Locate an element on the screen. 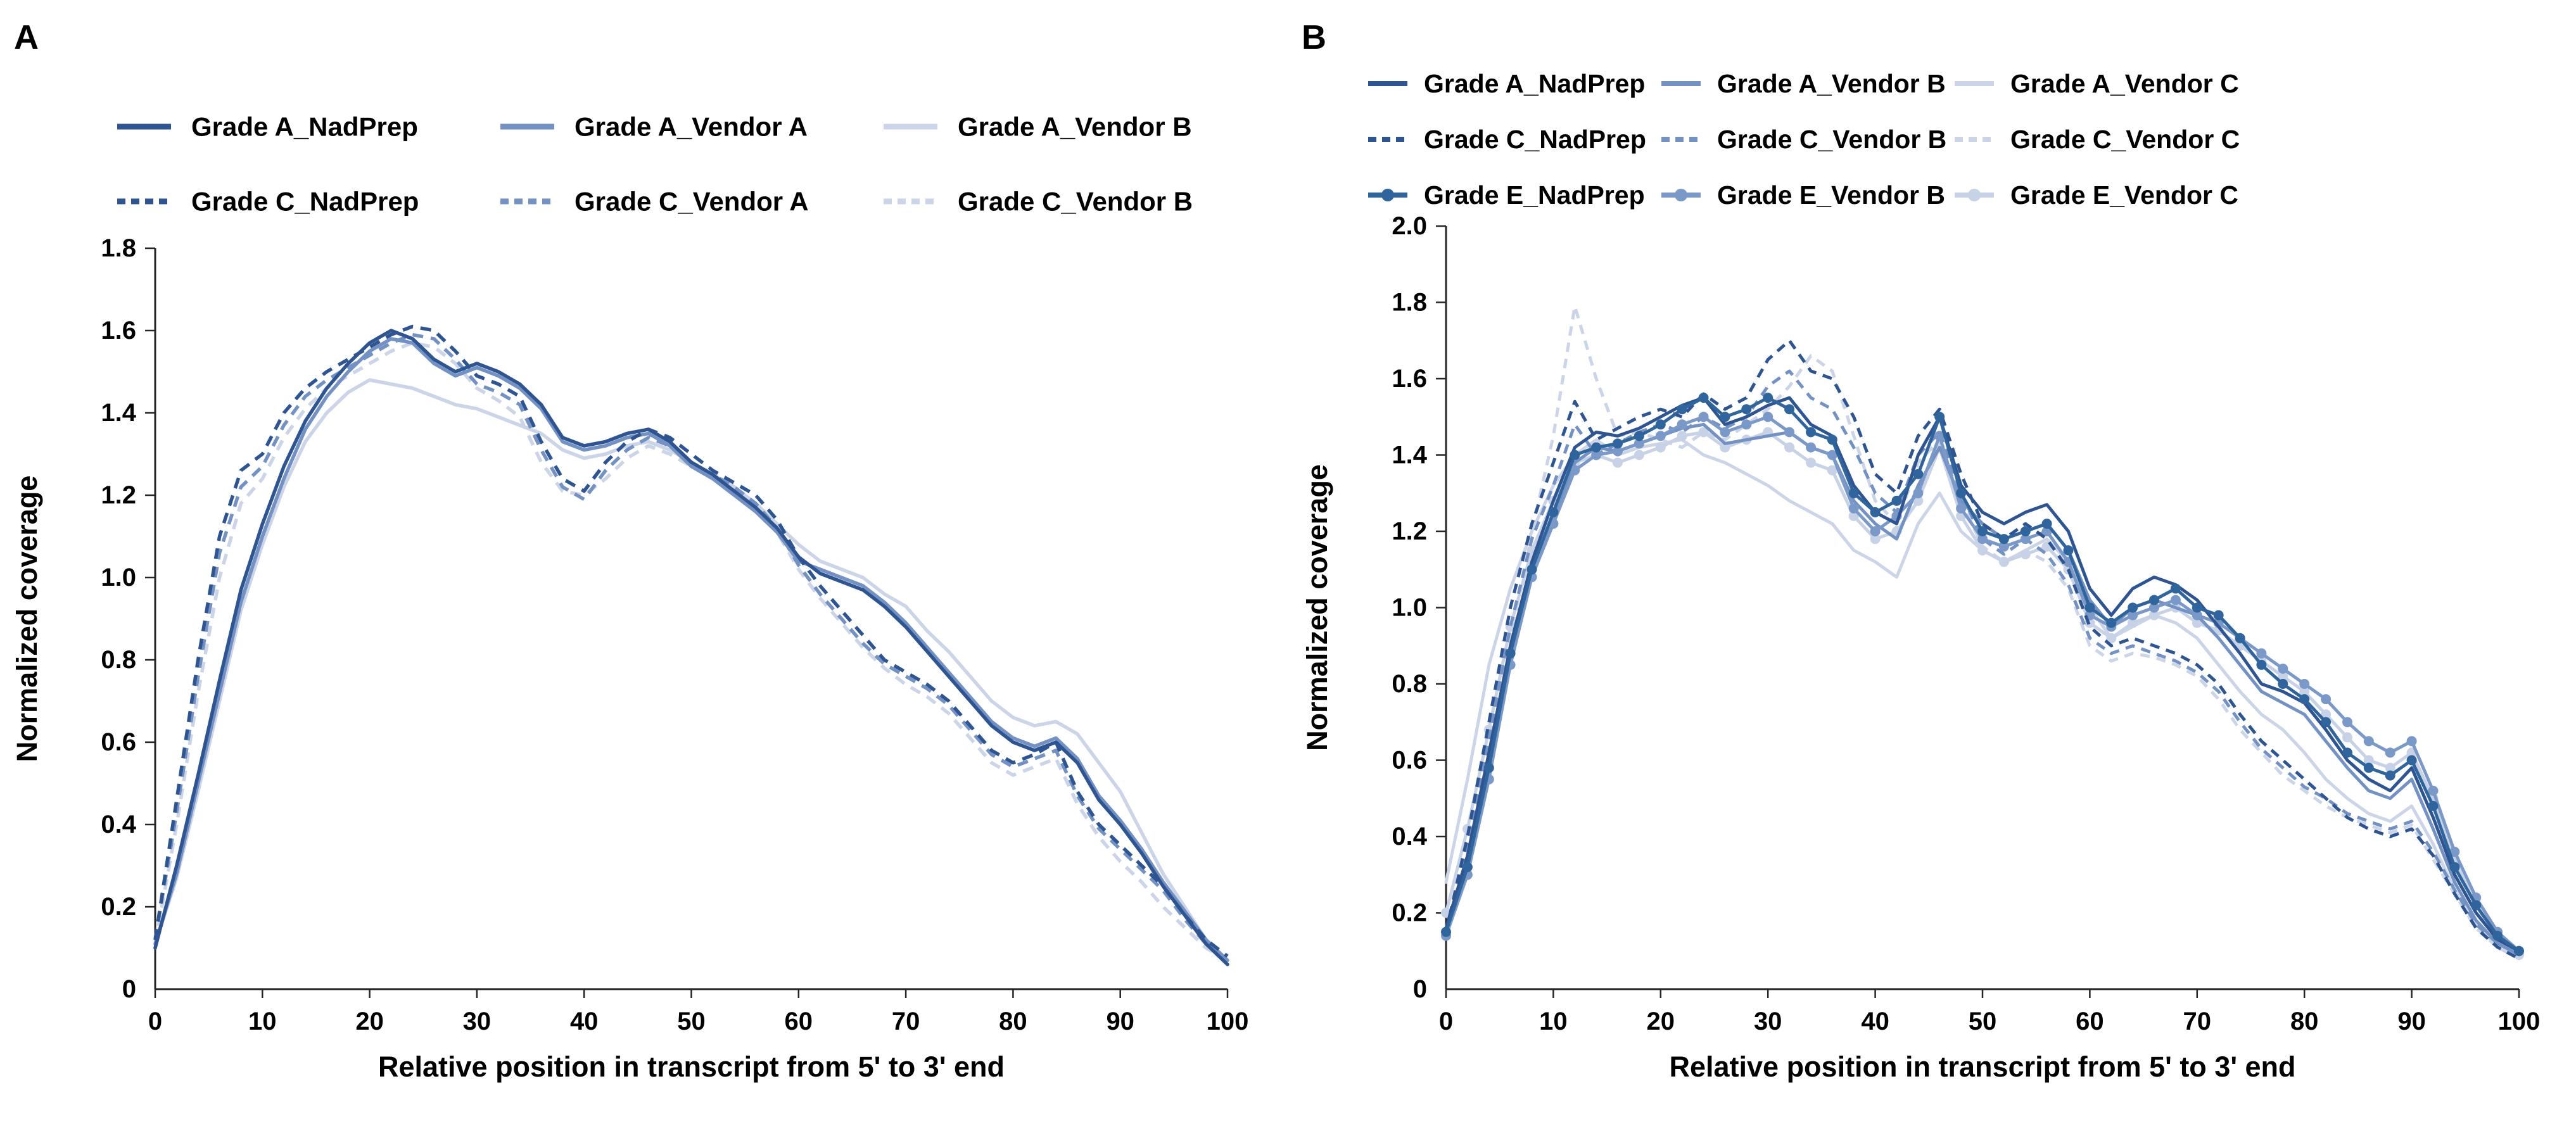 The width and height of the screenshot is (2576, 1131). y-tick-label: 0.8 is located at coordinates (119, 660).